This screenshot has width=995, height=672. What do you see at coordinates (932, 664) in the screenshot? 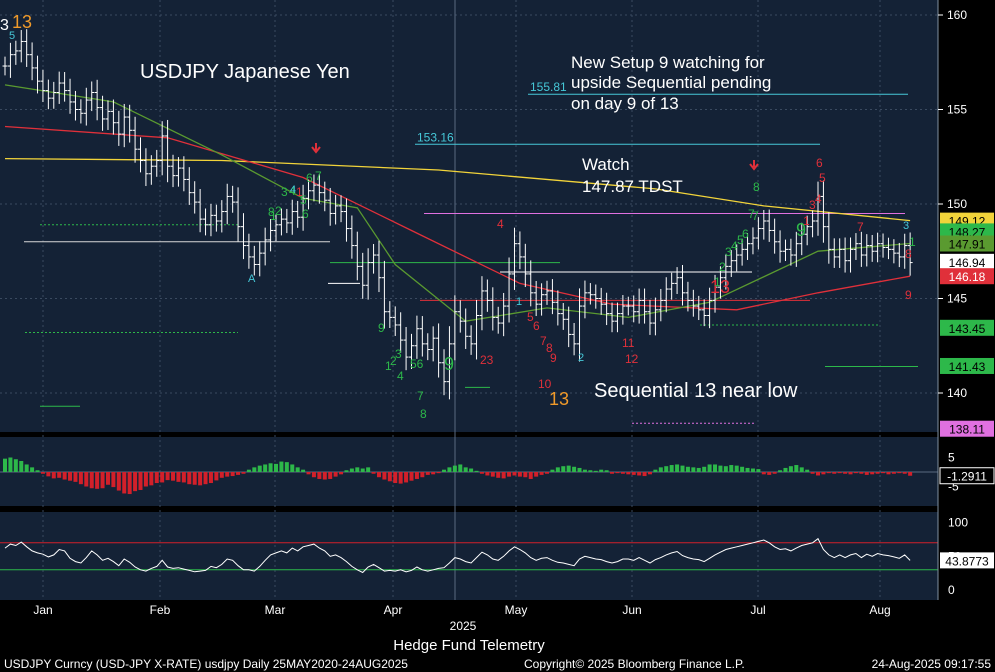
I see `footer-timestamp: 24-Aug-2025 09:17:55` at bounding box center [932, 664].